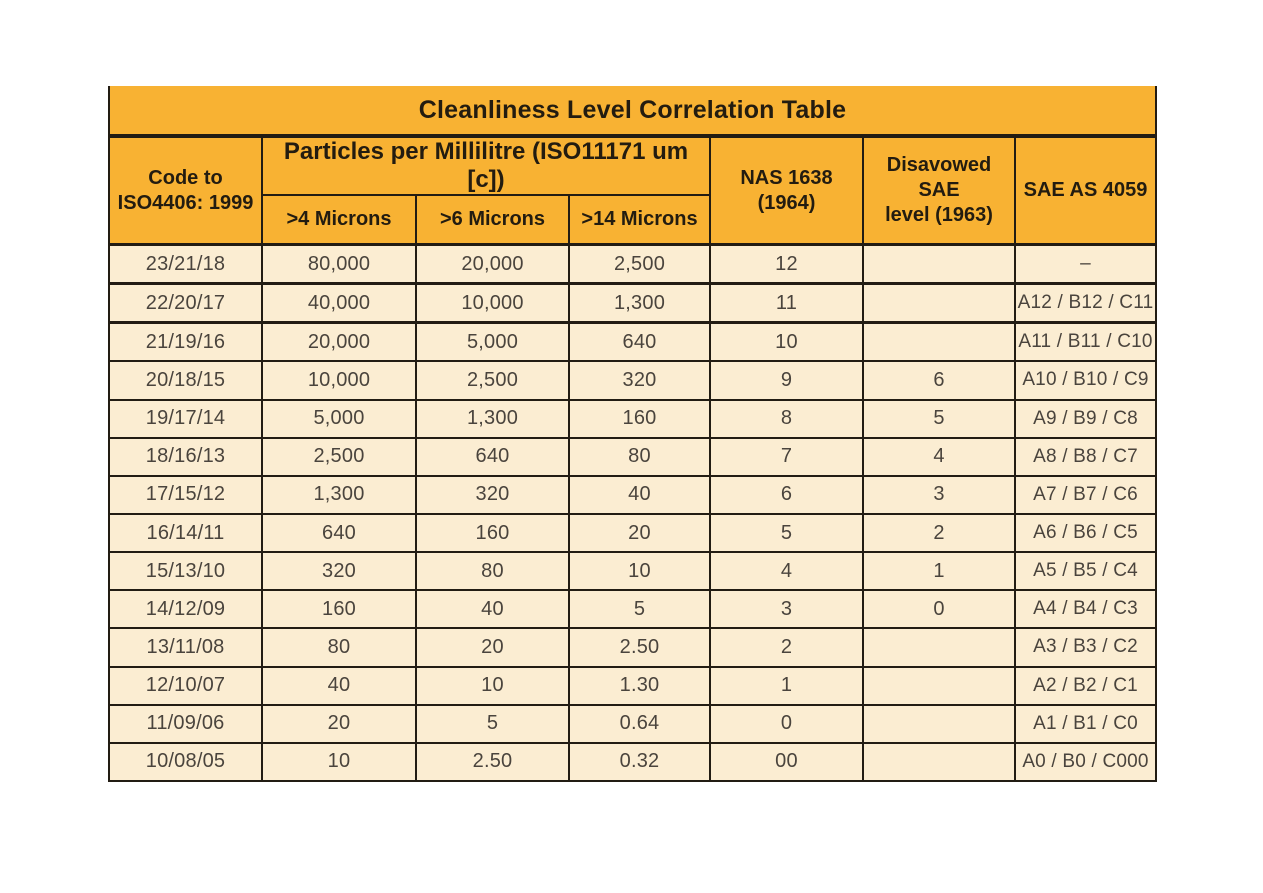 This screenshot has height=893, width=1263. I want to click on cell-gt4-microns: 2,500, so click(339, 456).